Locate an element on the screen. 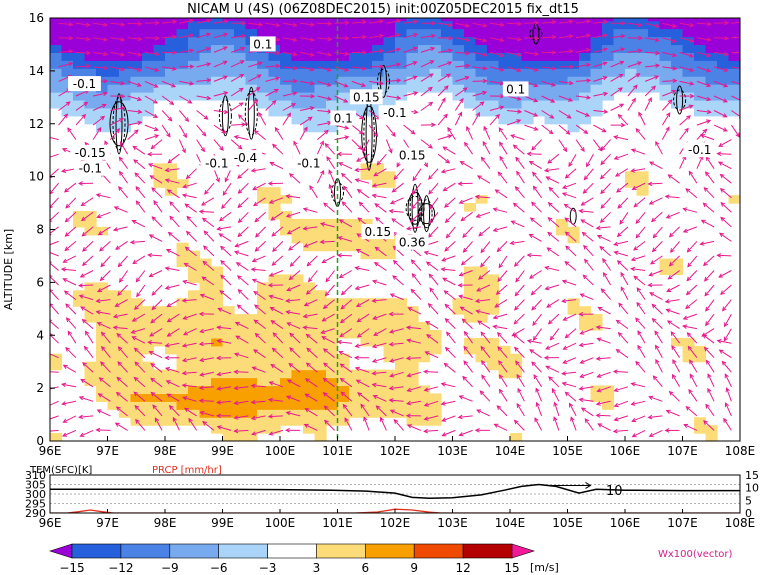 The image size is (767, 575). contour-label: -0.1 is located at coordinates (84, 84).